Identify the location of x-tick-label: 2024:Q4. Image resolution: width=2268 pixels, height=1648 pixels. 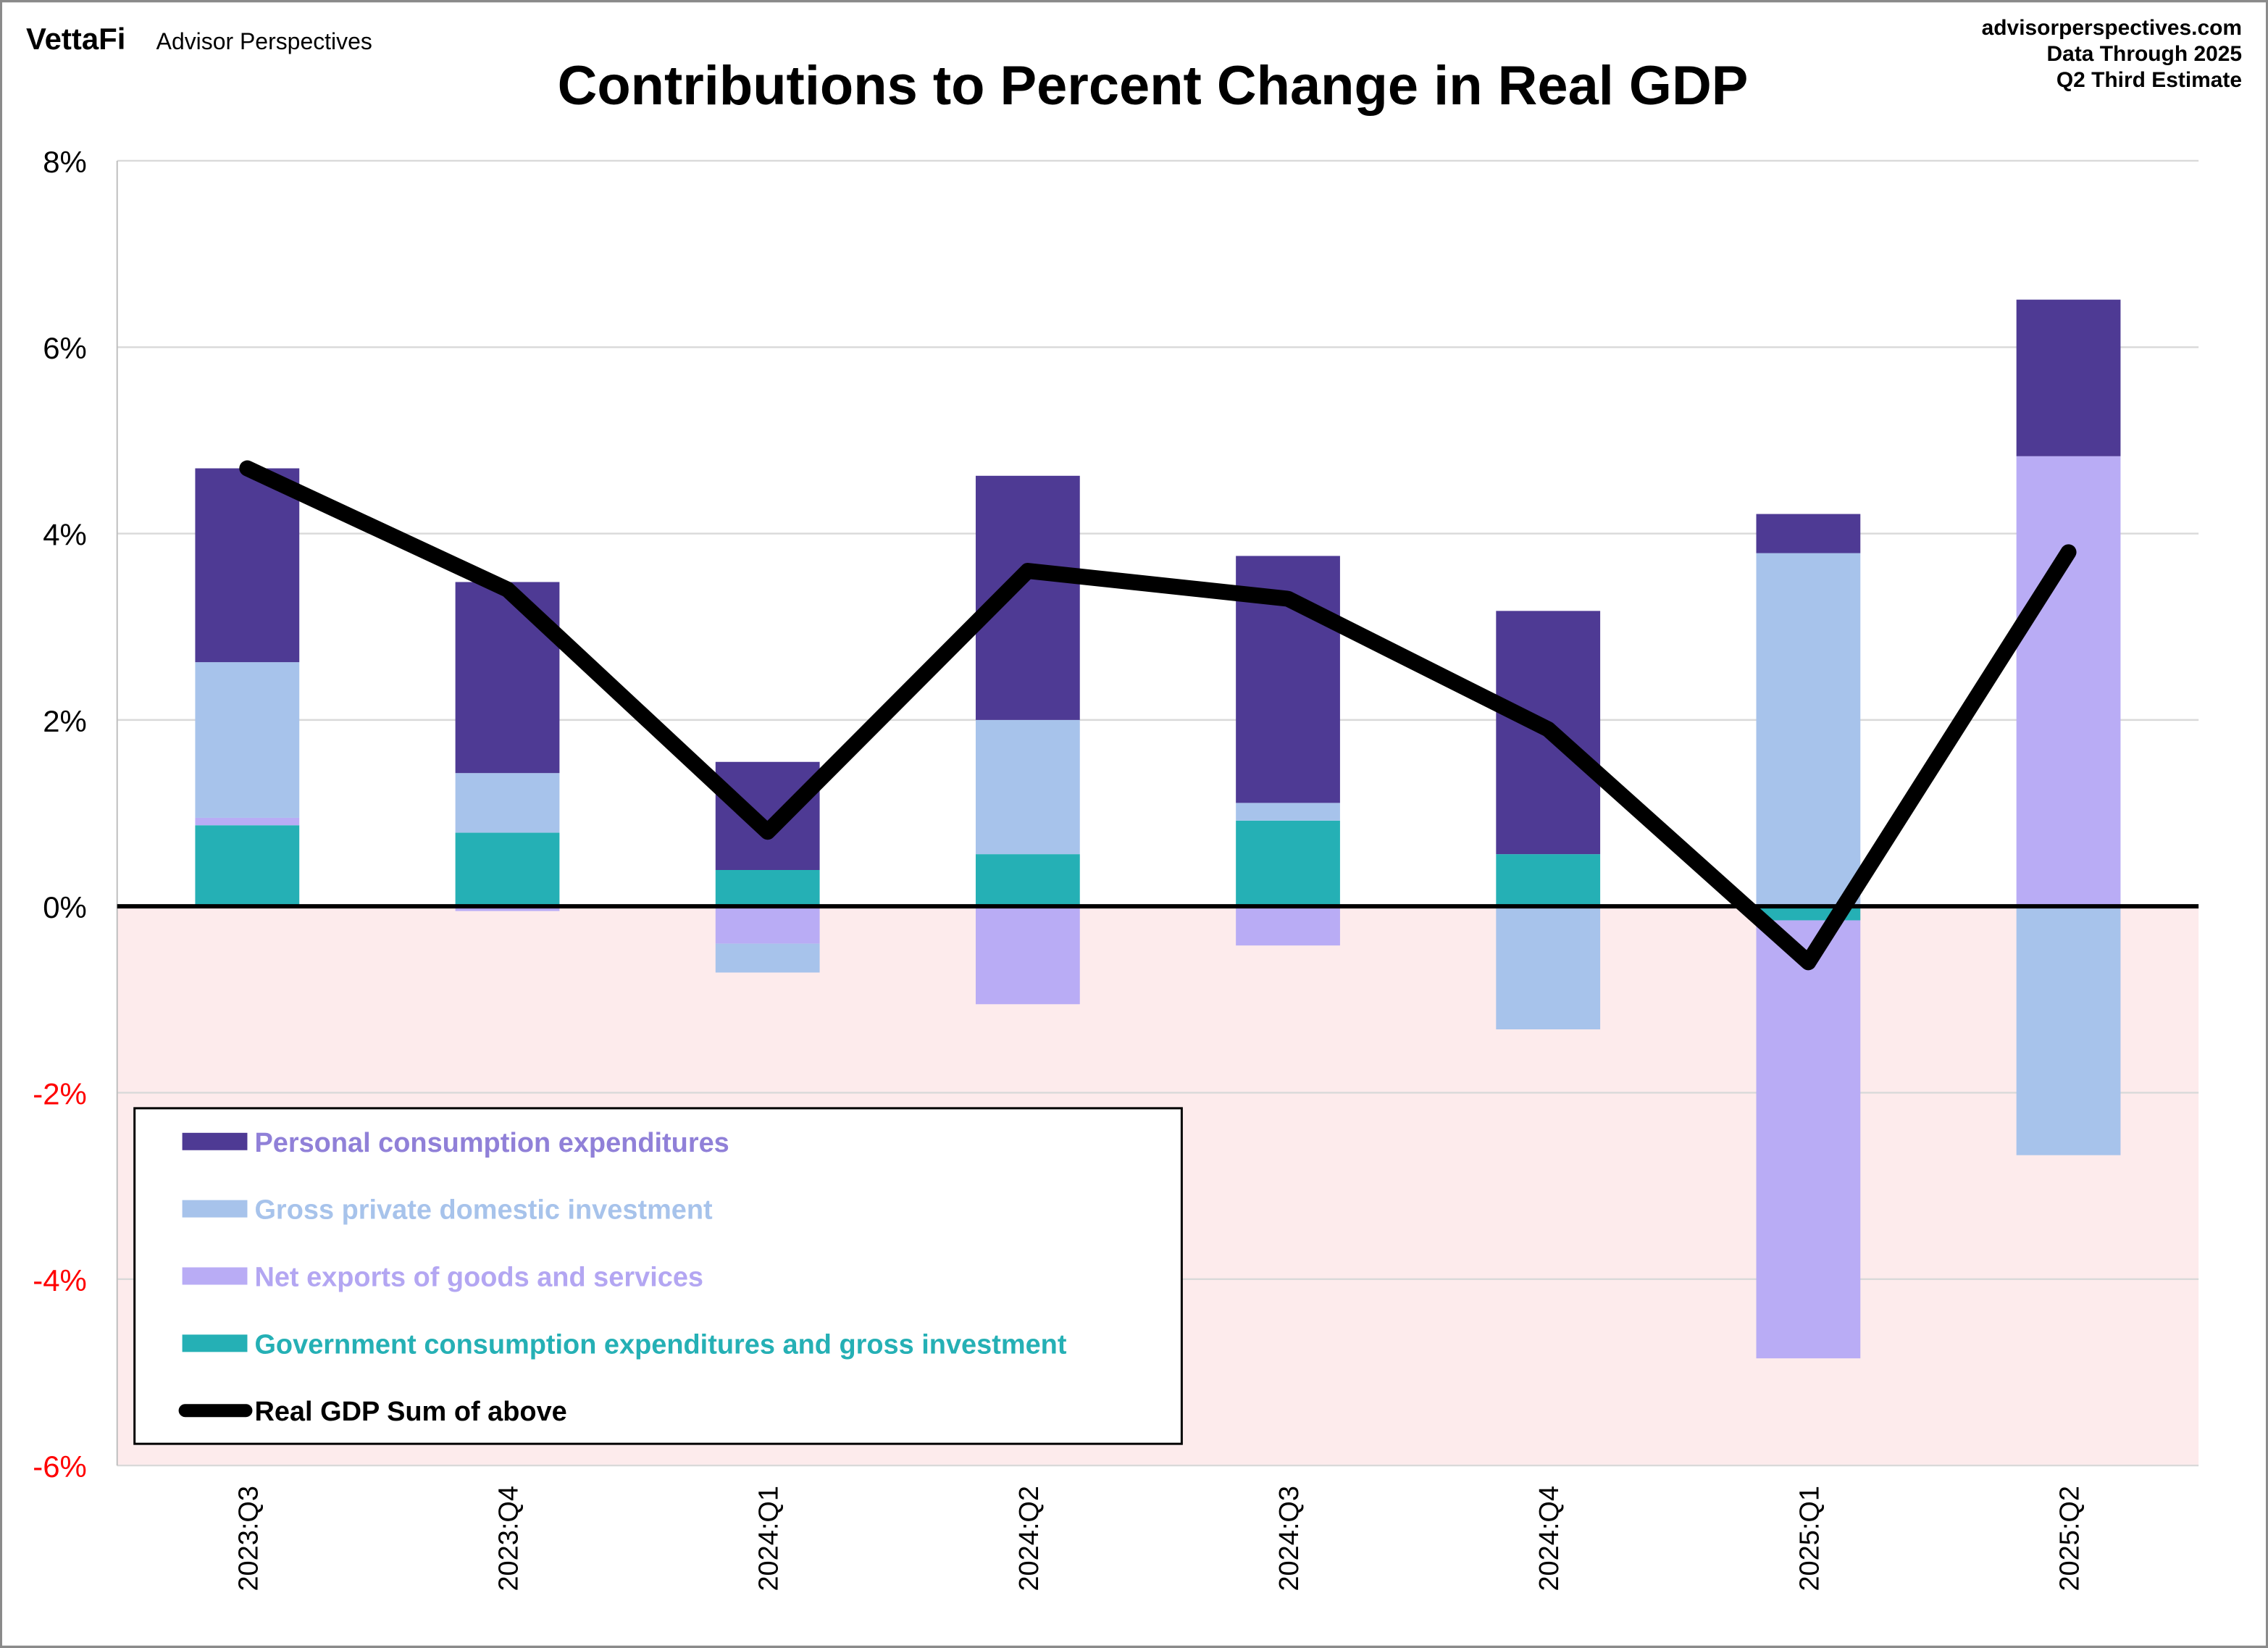
(1550, 1538).